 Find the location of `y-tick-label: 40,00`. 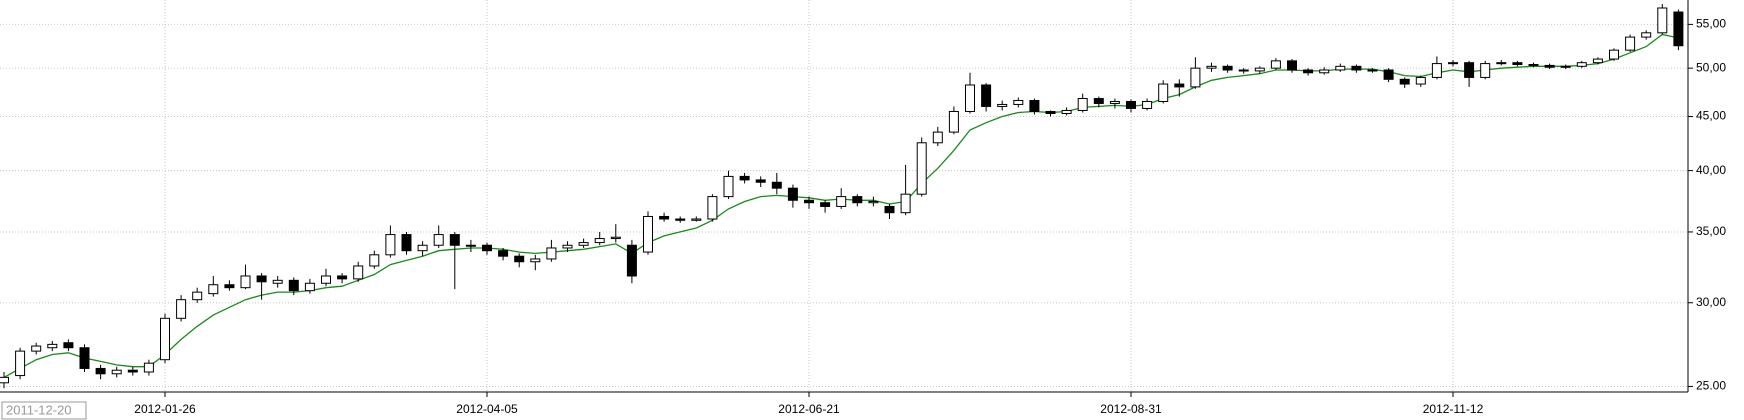

y-tick-label: 40,00 is located at coordinates (1711, 170).